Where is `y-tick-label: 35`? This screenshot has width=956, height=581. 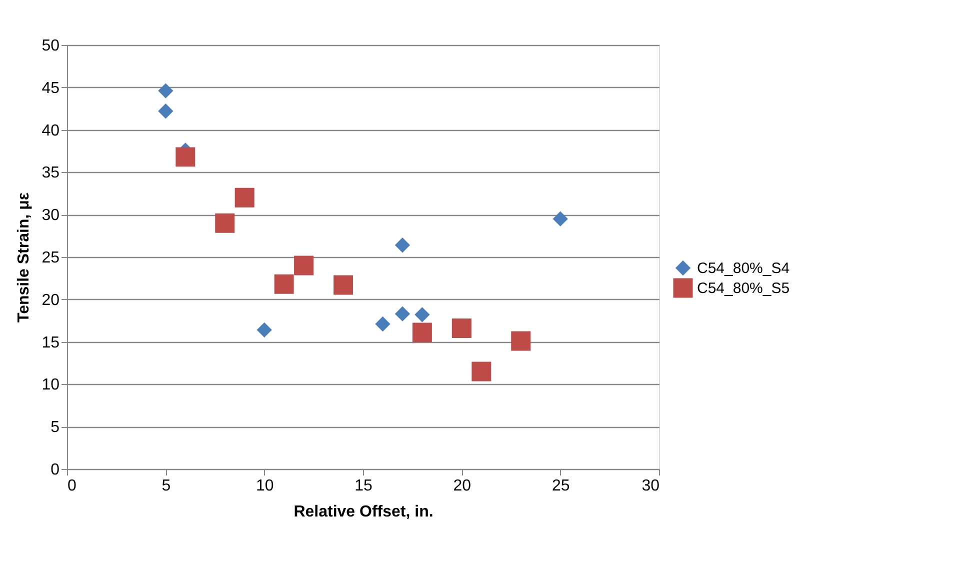
y-tick-label: 35 is located at coordinates (51, 173).